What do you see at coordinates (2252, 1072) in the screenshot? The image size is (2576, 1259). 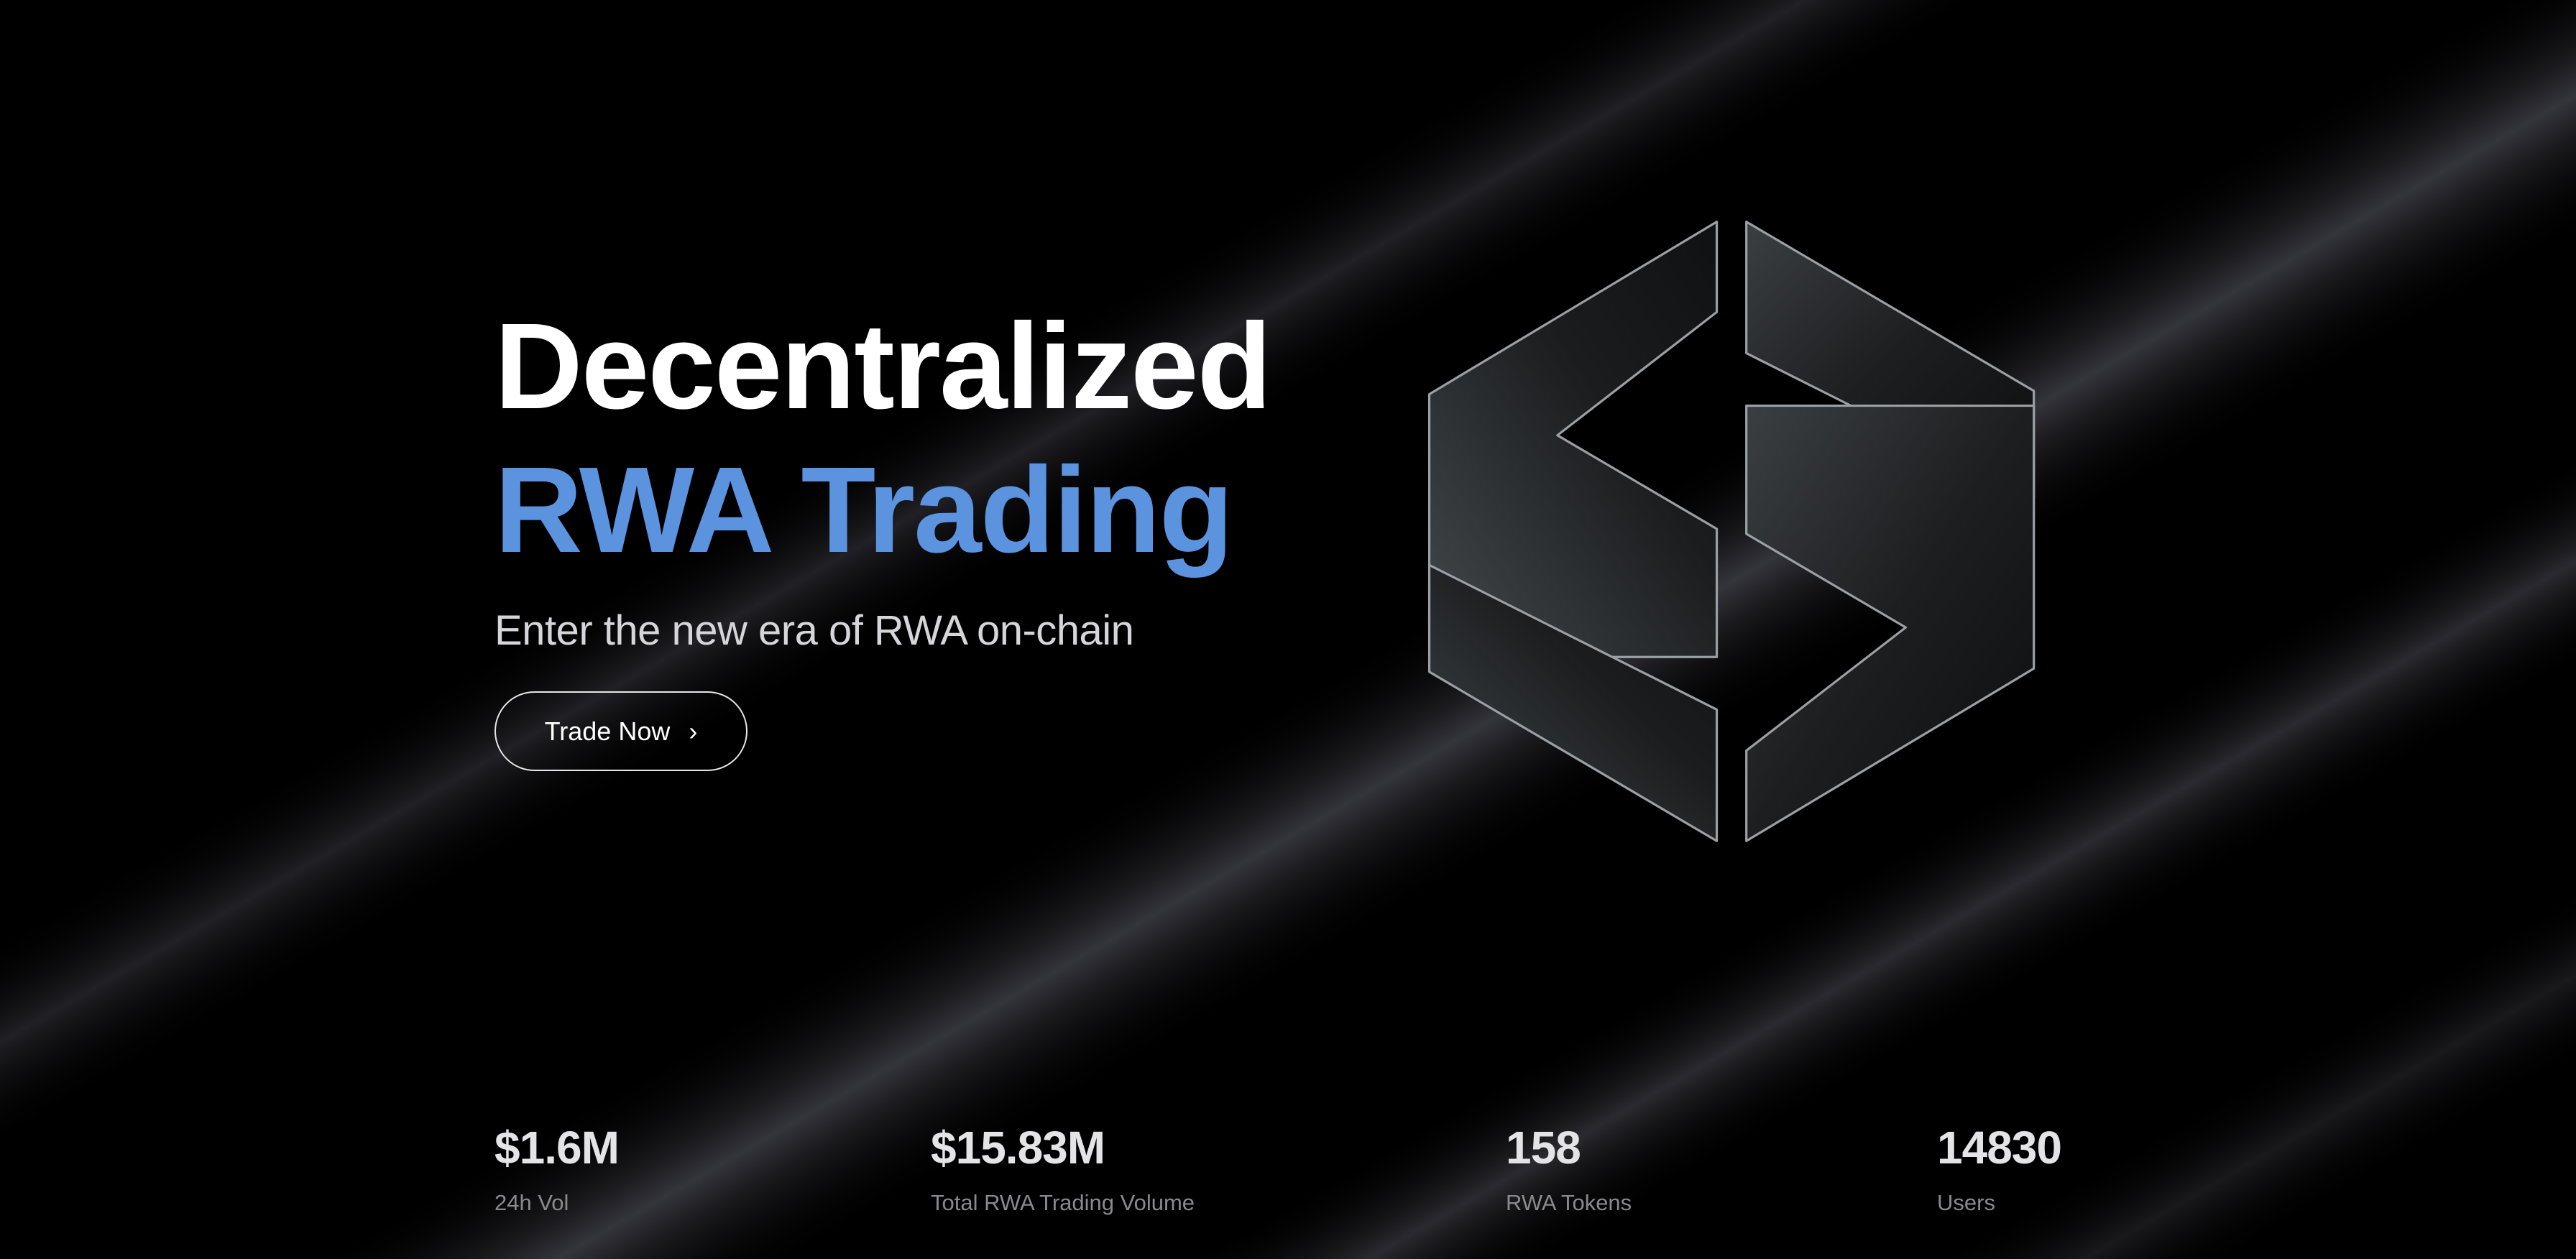 I see `light-beam` at bounding box center [2252, 1072].